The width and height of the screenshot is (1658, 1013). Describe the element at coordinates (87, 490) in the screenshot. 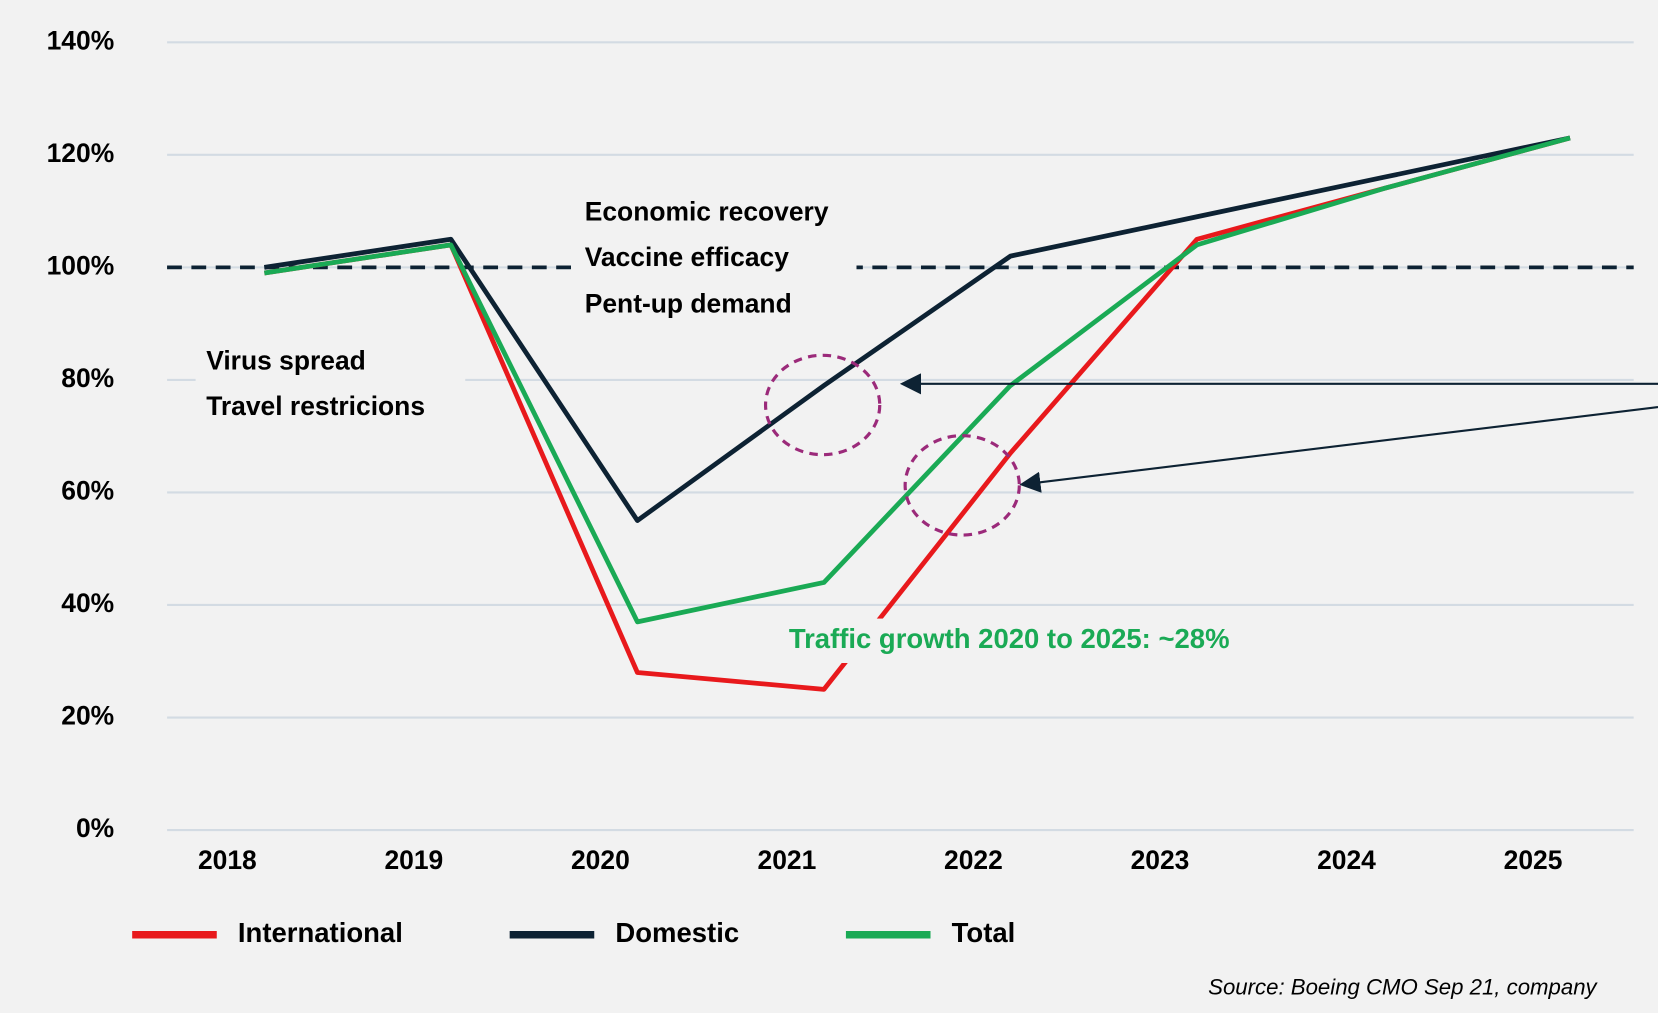

I see `y-tick-label: 60%` at that location.